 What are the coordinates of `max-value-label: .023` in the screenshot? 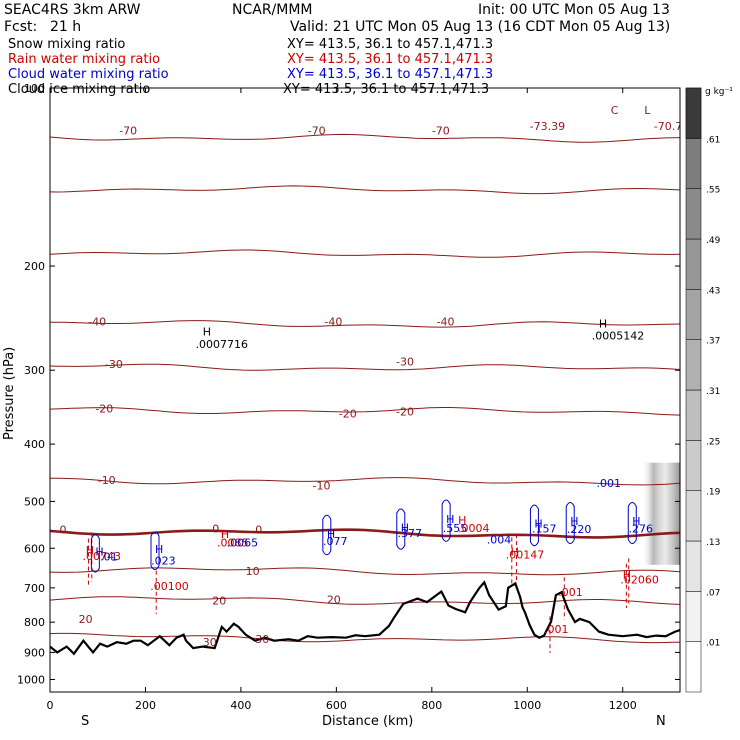 It's located at (163, 560).